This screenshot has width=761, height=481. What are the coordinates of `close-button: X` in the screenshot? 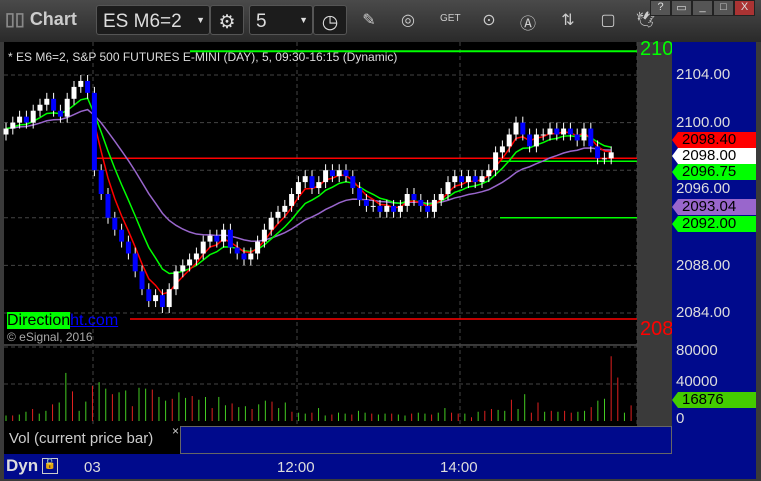 It's located at (744, 8).